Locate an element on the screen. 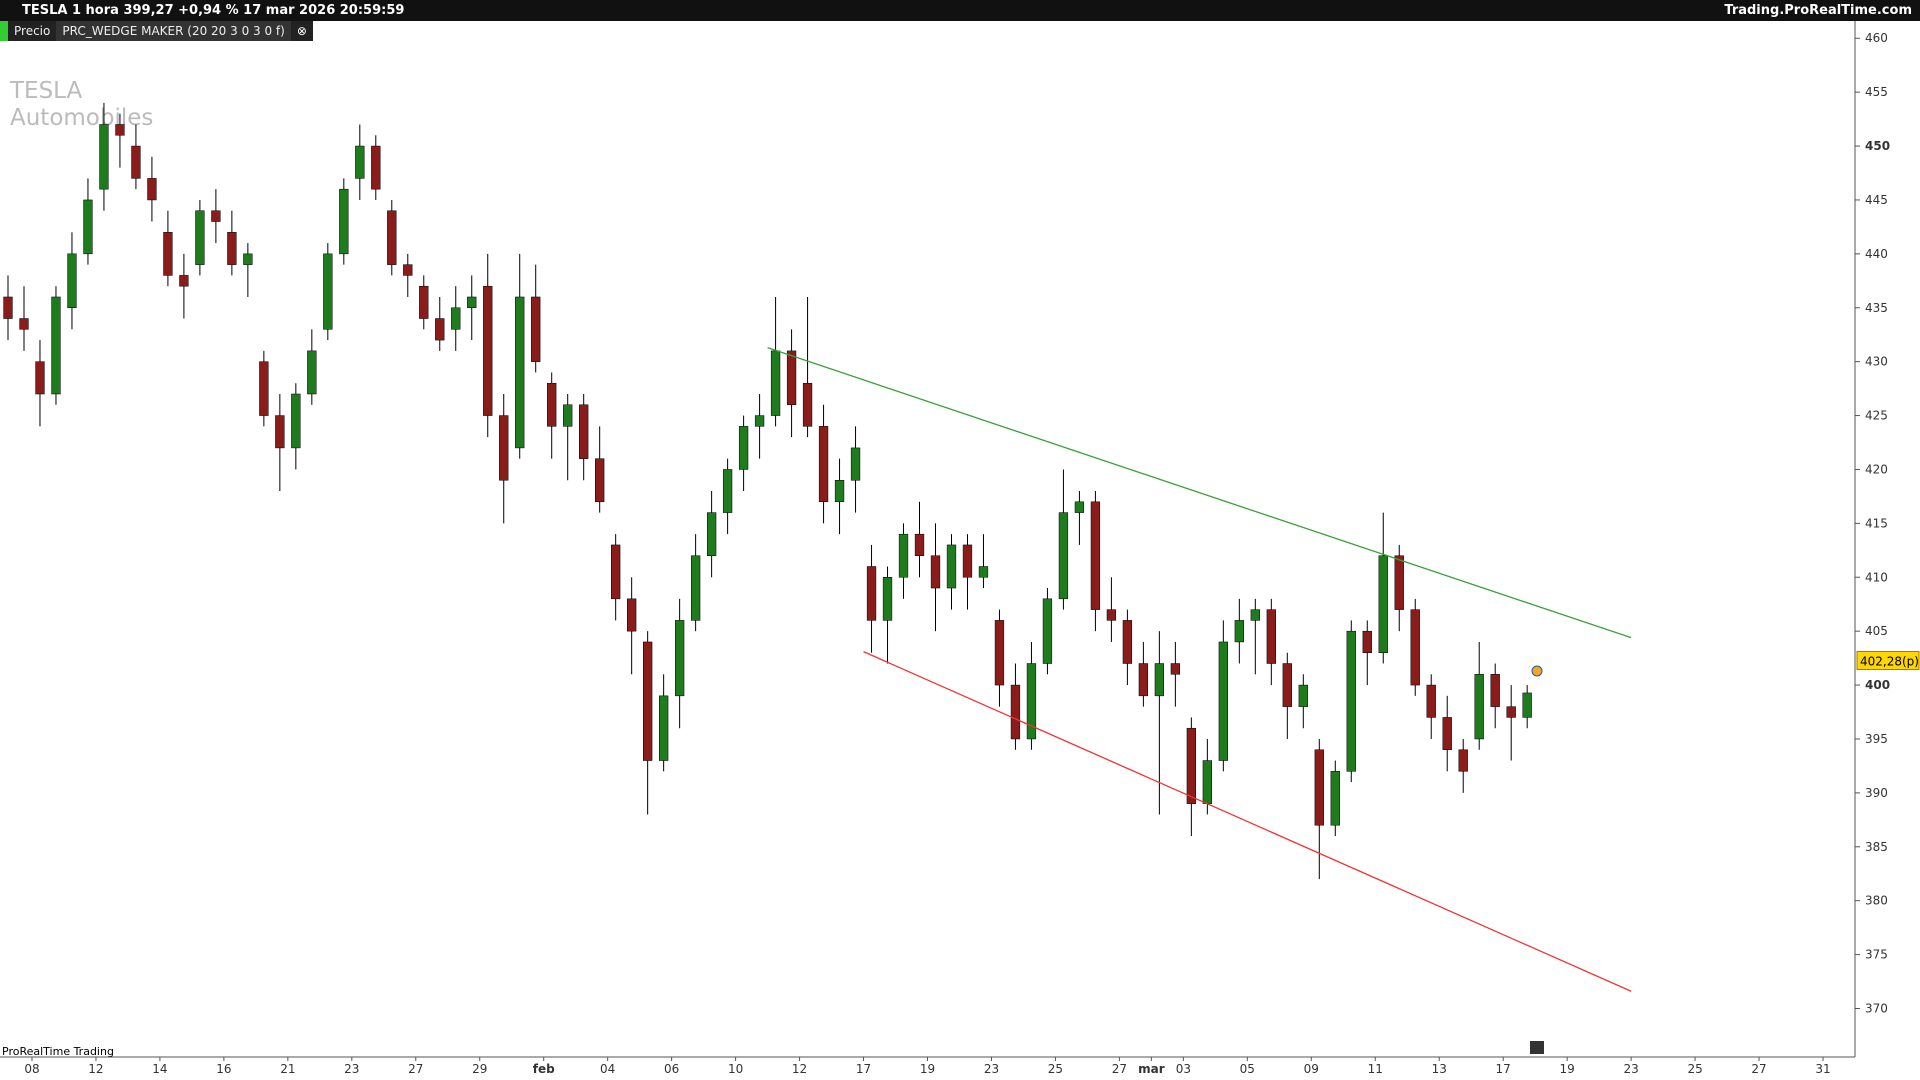 The image size is (1920, 1080). y-tick-label: 410 is located at coordinates (1876, 577).